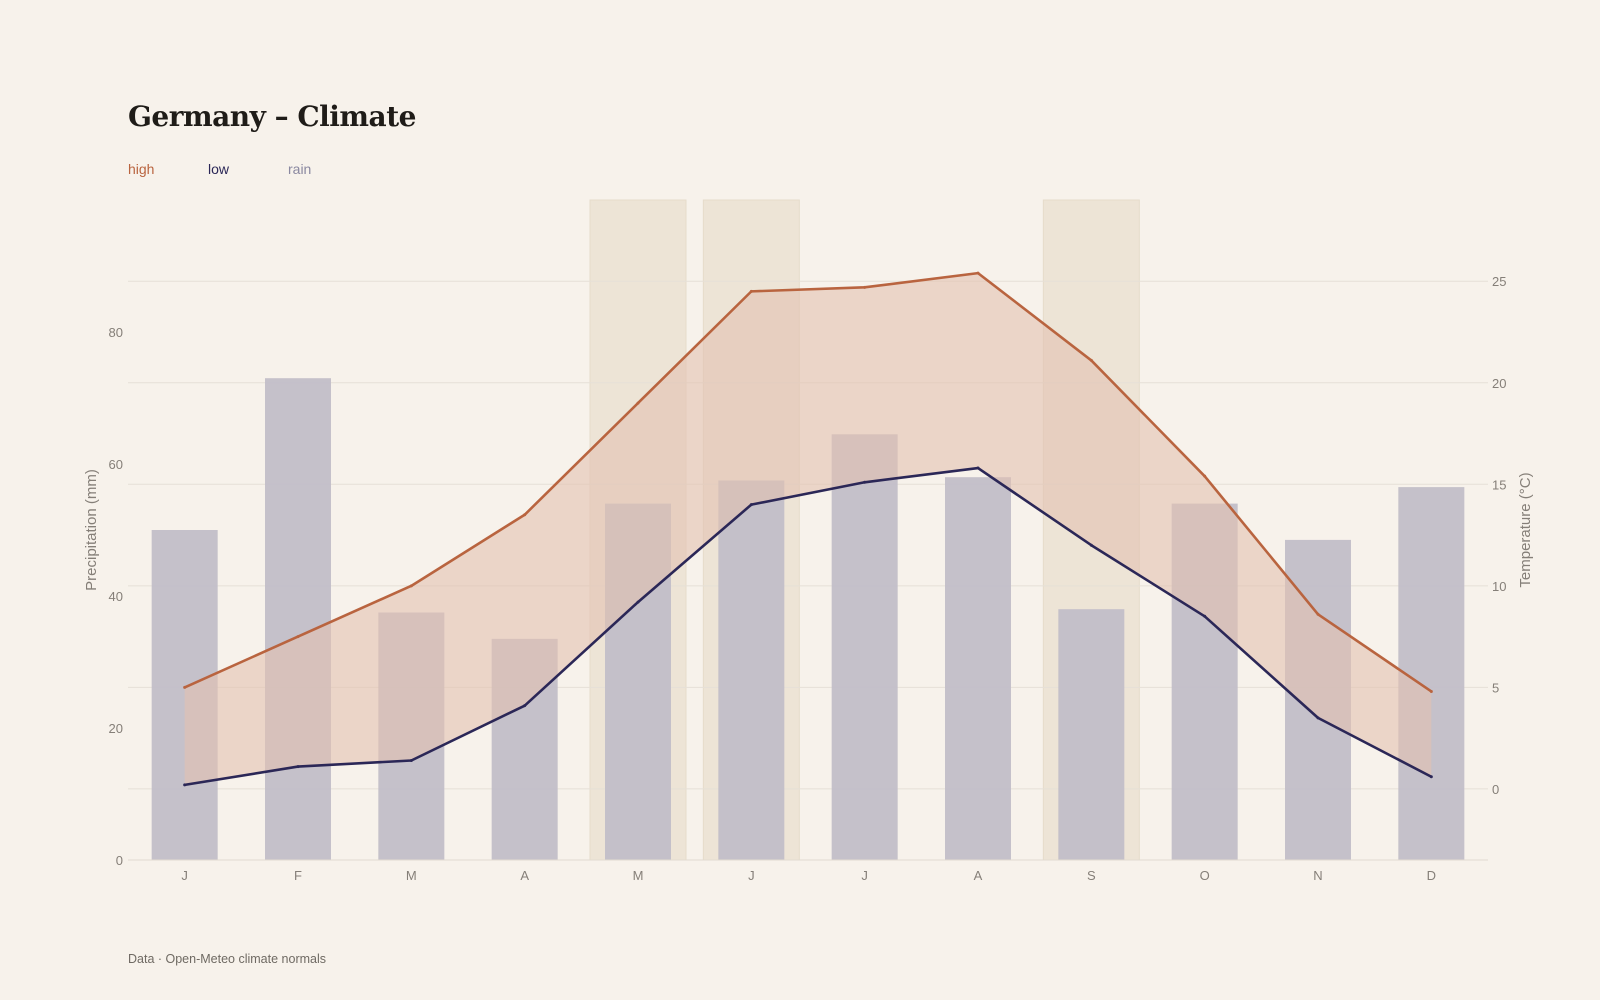 This screenshot has height=1000, width=1600. I want to click on legend-item-low: low, so click(219, 169).